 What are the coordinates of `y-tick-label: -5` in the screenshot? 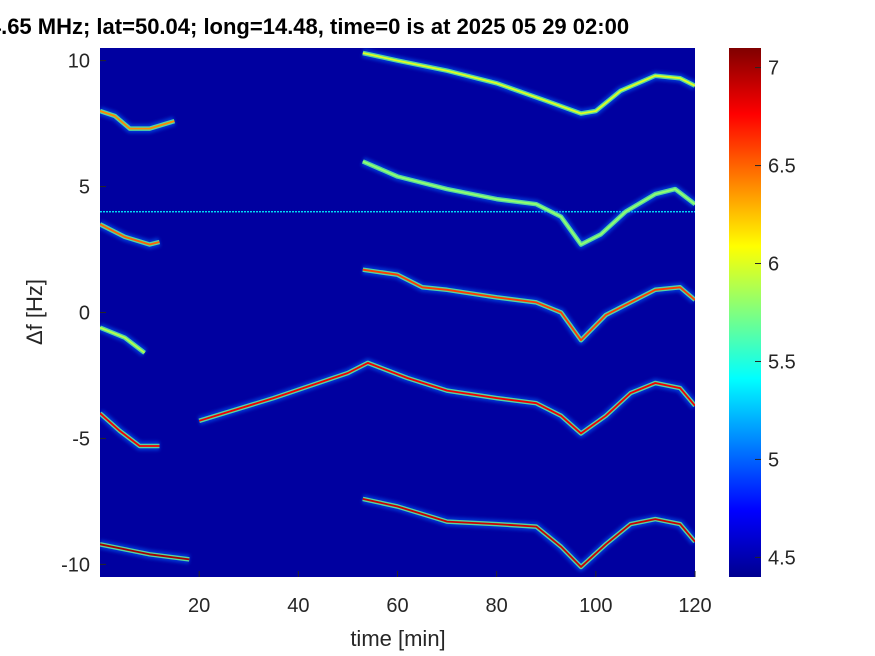 It's located at (81, 439).